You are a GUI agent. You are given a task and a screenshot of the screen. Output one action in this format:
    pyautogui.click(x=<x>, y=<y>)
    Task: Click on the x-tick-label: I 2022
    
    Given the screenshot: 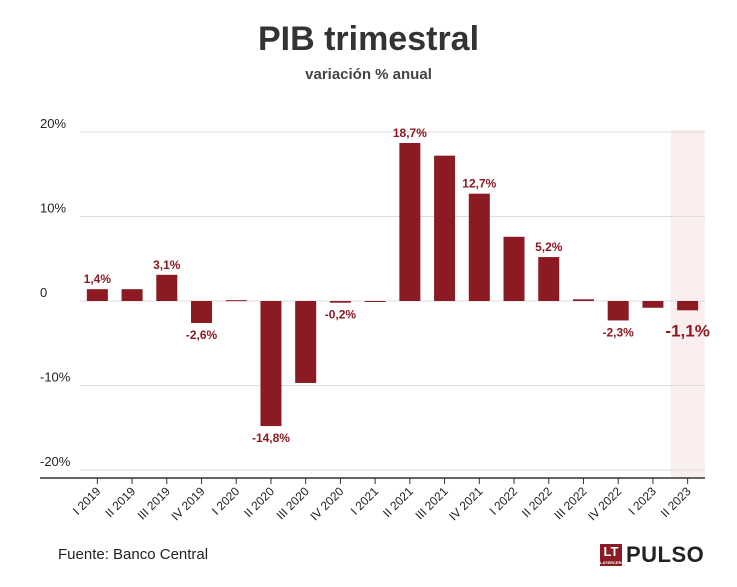 What is the action you would take?
    pyautogui.click(x=504, y=501)
    